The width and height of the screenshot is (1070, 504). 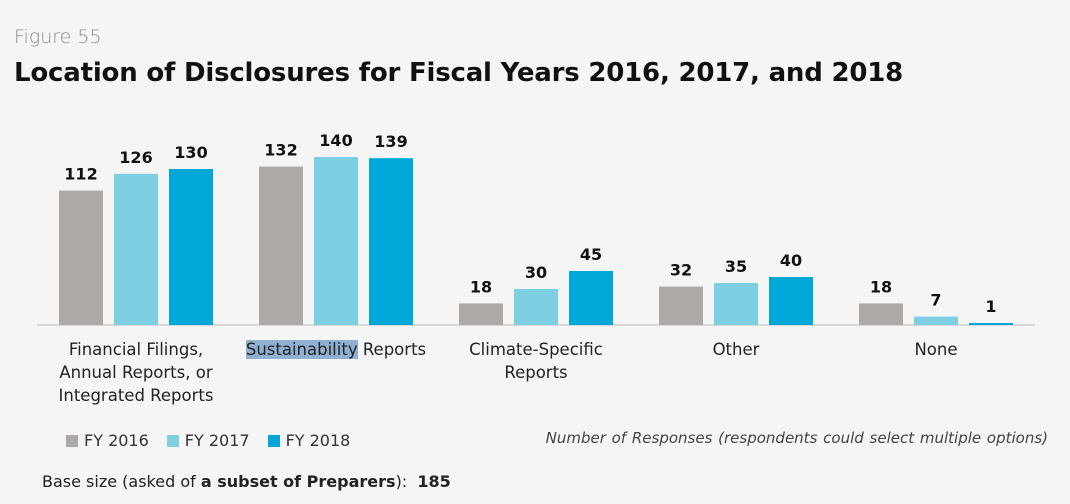 What do you see at coordinates (536, 272) in the screenshot?
I see `data-label: 30` at bounding box center [536, 272].